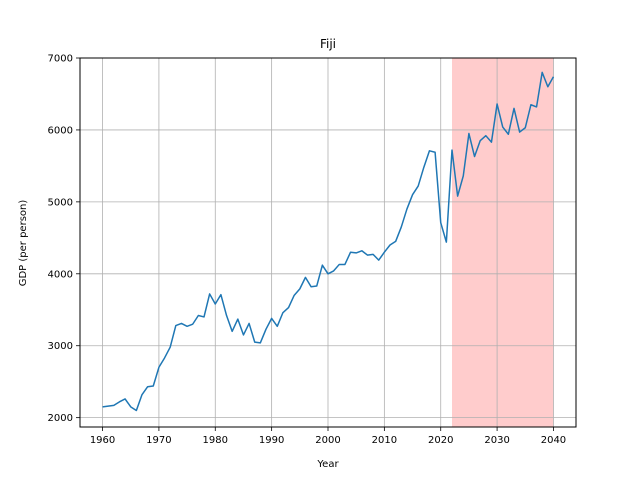 The width and height of the screenshot is (640, 480). What do you see at coordinates (440, 440) in the screenshot?
I see `x-tick-label: 2020` at bounding box center [440, 440].